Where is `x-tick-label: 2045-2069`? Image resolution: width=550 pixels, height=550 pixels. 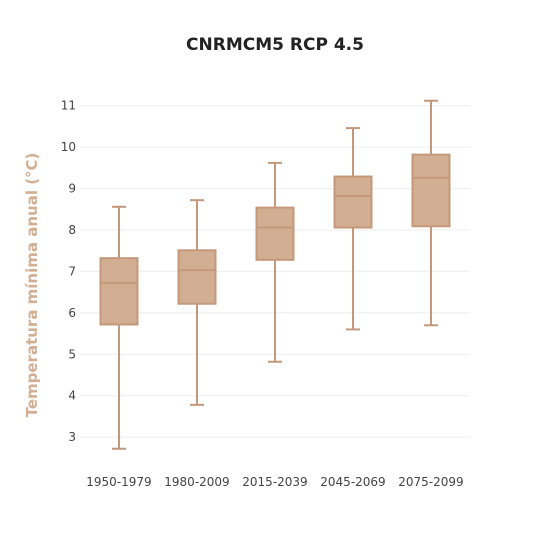 x-tick-label: 2045-2069 is located at coordinates (352, 482).